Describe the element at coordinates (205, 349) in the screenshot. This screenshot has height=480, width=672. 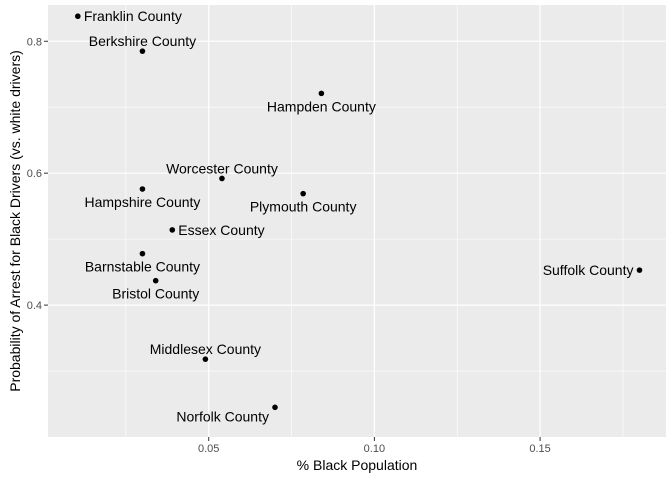
I see `point-label: Middlesex County` at that location.